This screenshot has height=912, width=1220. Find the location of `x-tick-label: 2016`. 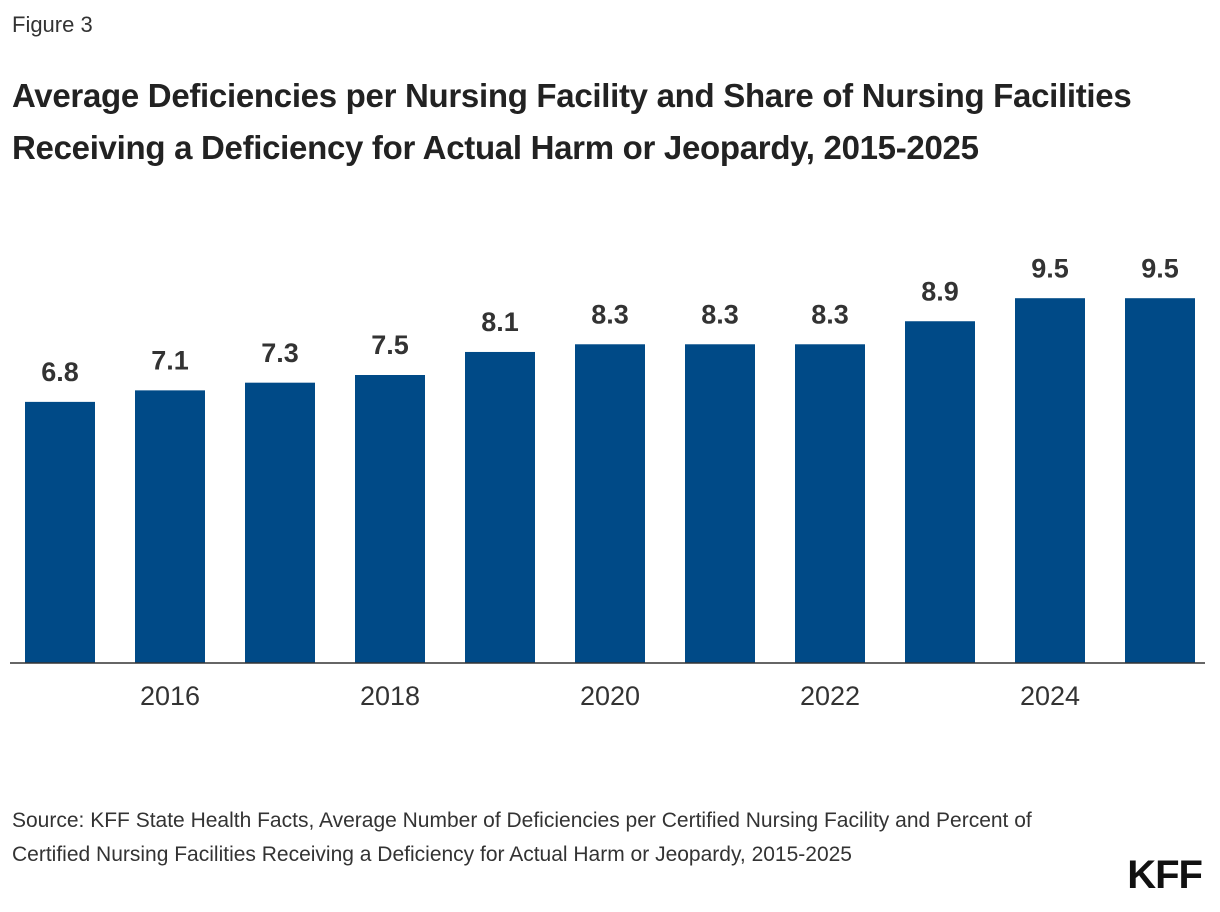

x-tick-label: 2016 is located at coordinates (170, 696).